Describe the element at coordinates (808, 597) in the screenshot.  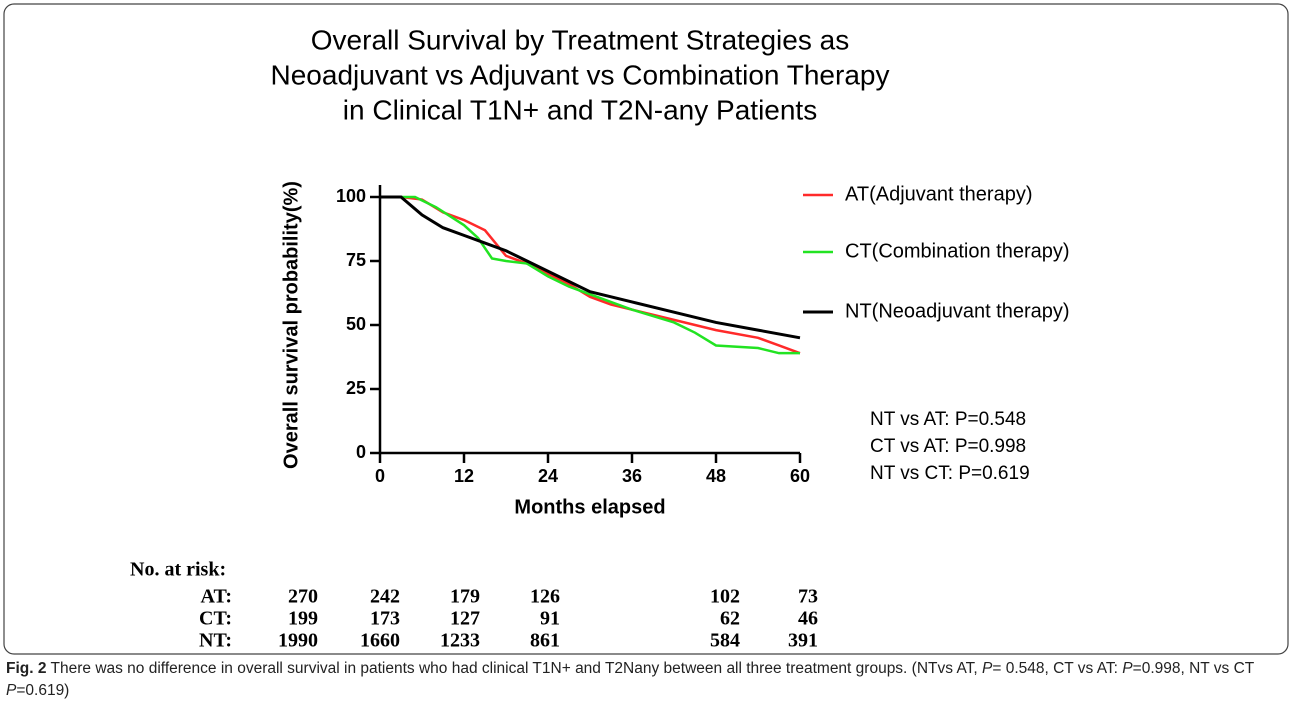
I see `risk-value: 73` at that location.